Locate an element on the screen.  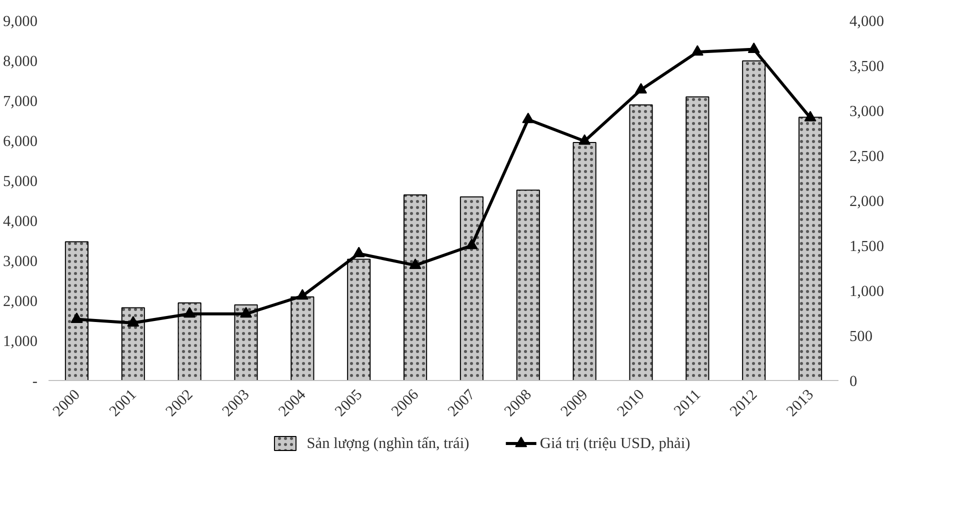
y-tick-label: 4,000 is located at coordinates (20, 221).